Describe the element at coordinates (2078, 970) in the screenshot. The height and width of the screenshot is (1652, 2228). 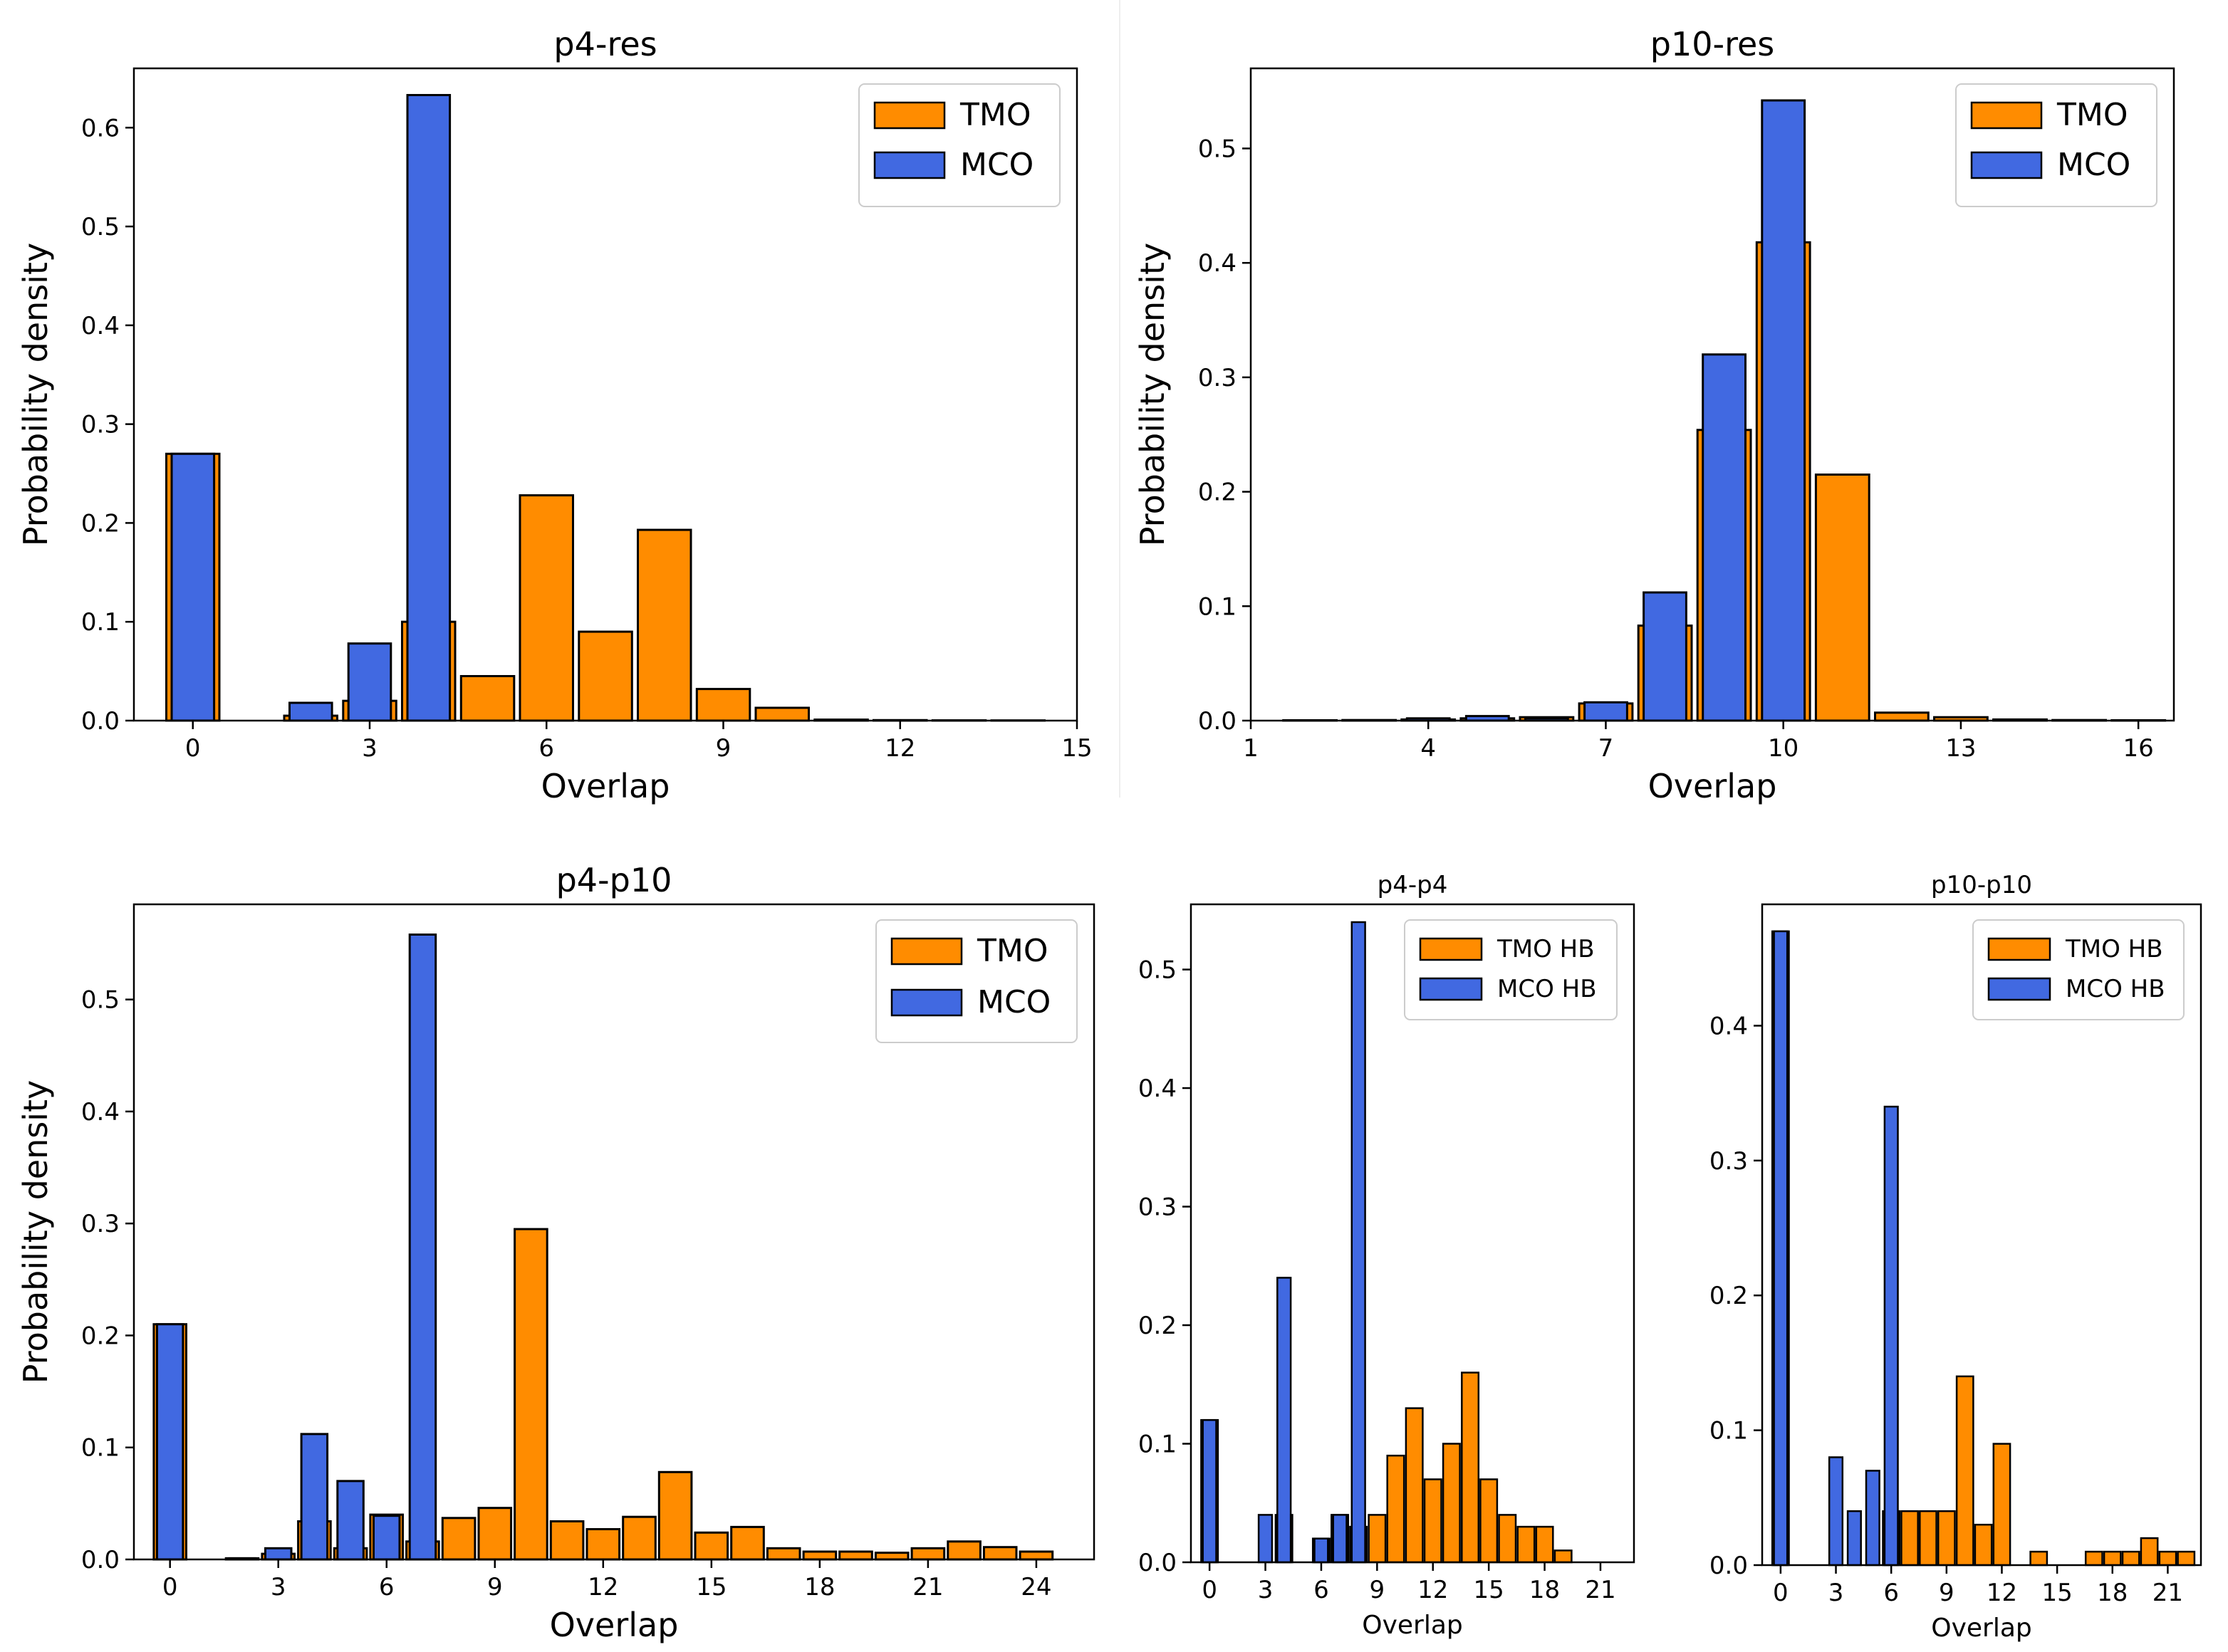
I see `legend-p10-p10: TMO HB MCO HB` at that location.